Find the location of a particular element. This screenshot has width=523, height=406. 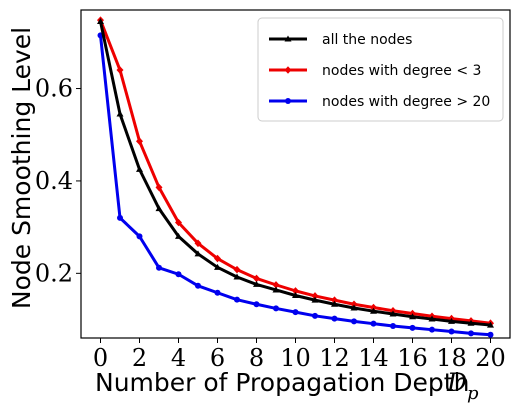

y-axis: 0.2 0.4 0.6 is located at coordinates (58, 181).